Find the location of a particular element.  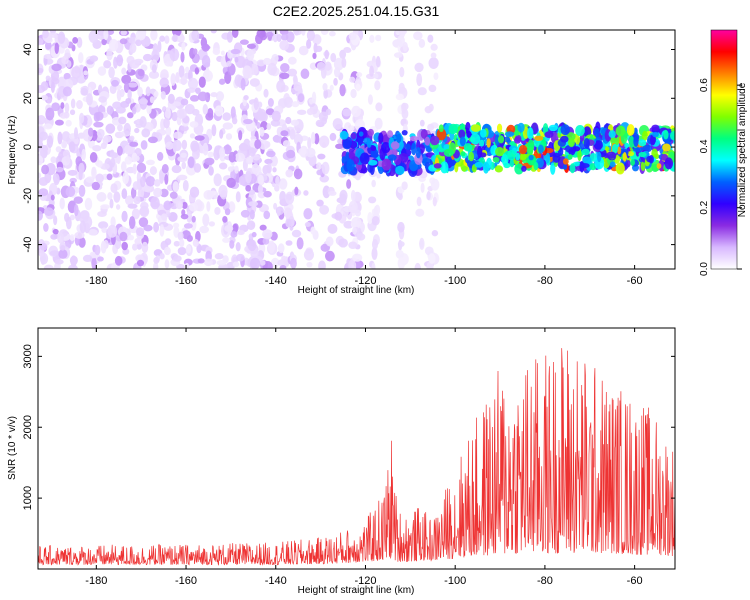

top-x-axis-label: Height of straight line (km) is located at coordinates (356, 290).